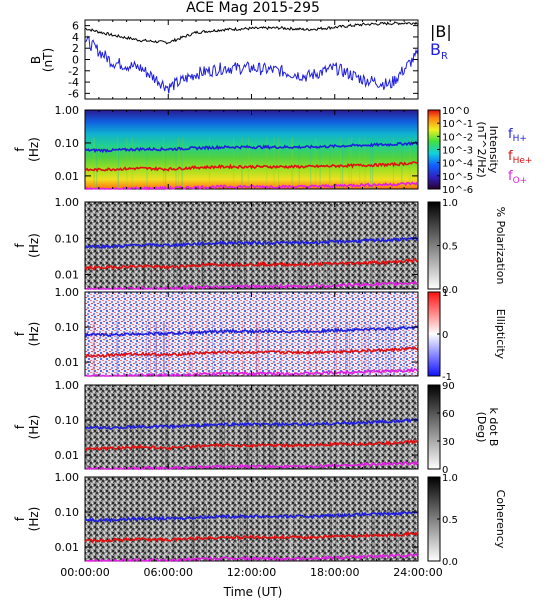 This screenshot has height=600, width=550. I want to click on legend-absb: |B|, so click(441, 31).